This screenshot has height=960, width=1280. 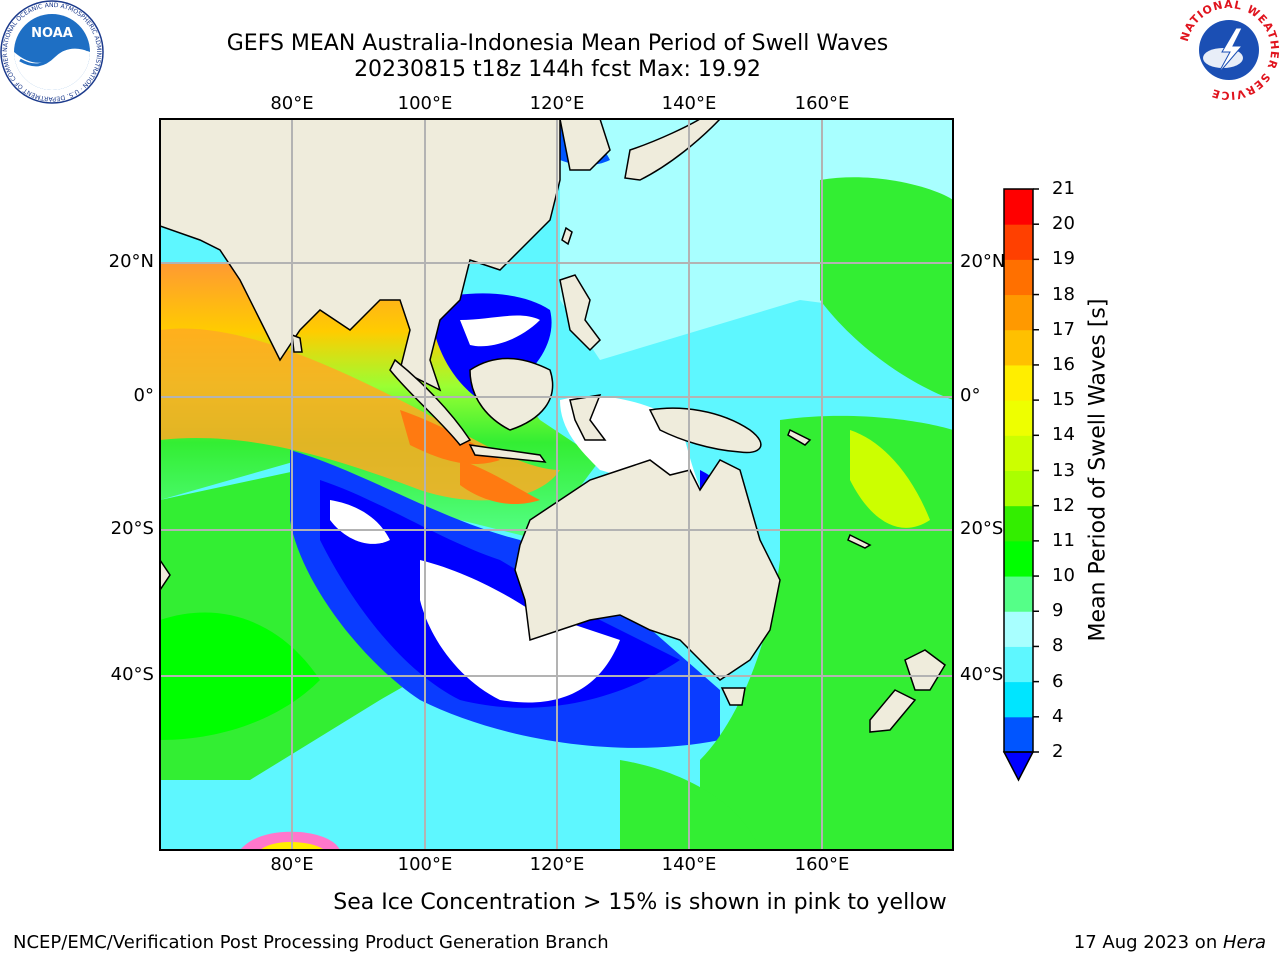 What do you see at coordinates (557, 103) in the screenshot?
I see `lon-label-top: 120°E` at bounding box center [557, 103].